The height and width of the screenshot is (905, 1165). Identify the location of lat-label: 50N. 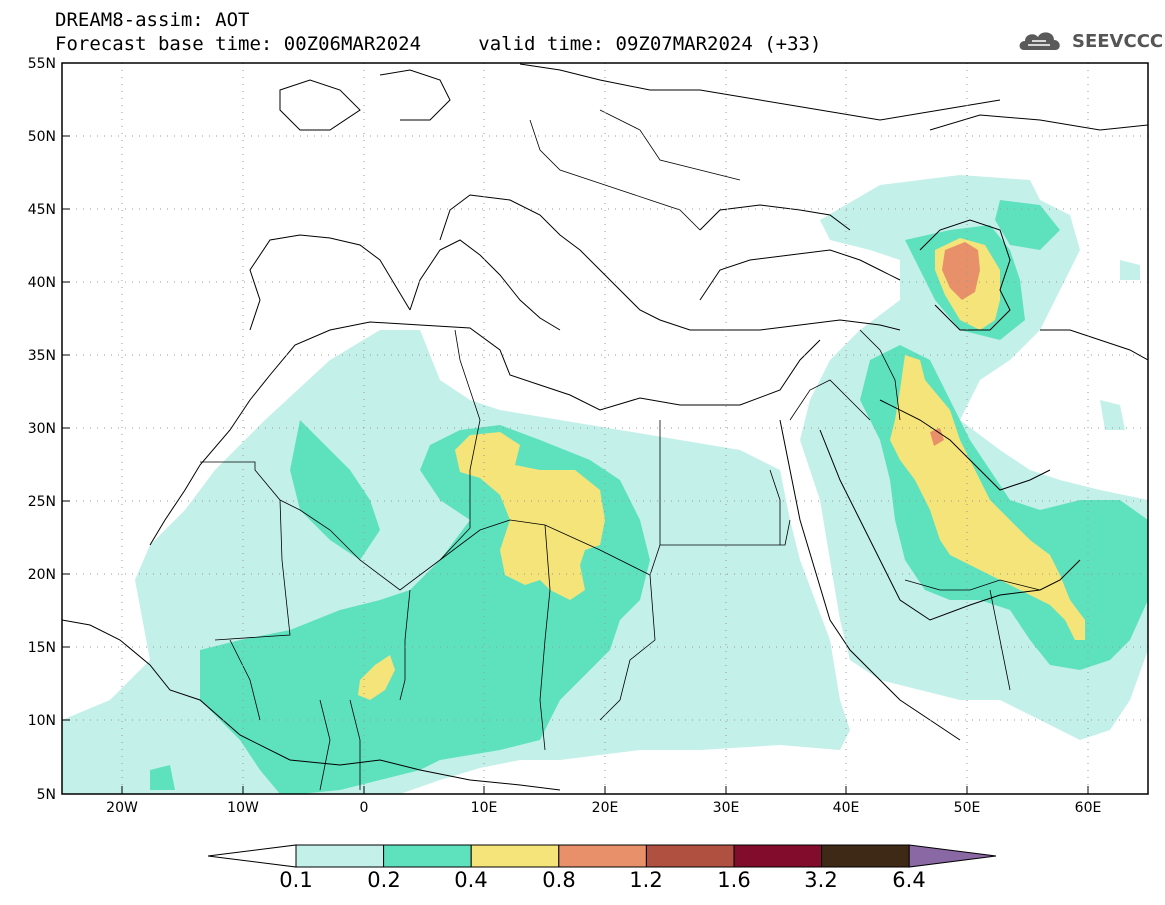
(42, 137).